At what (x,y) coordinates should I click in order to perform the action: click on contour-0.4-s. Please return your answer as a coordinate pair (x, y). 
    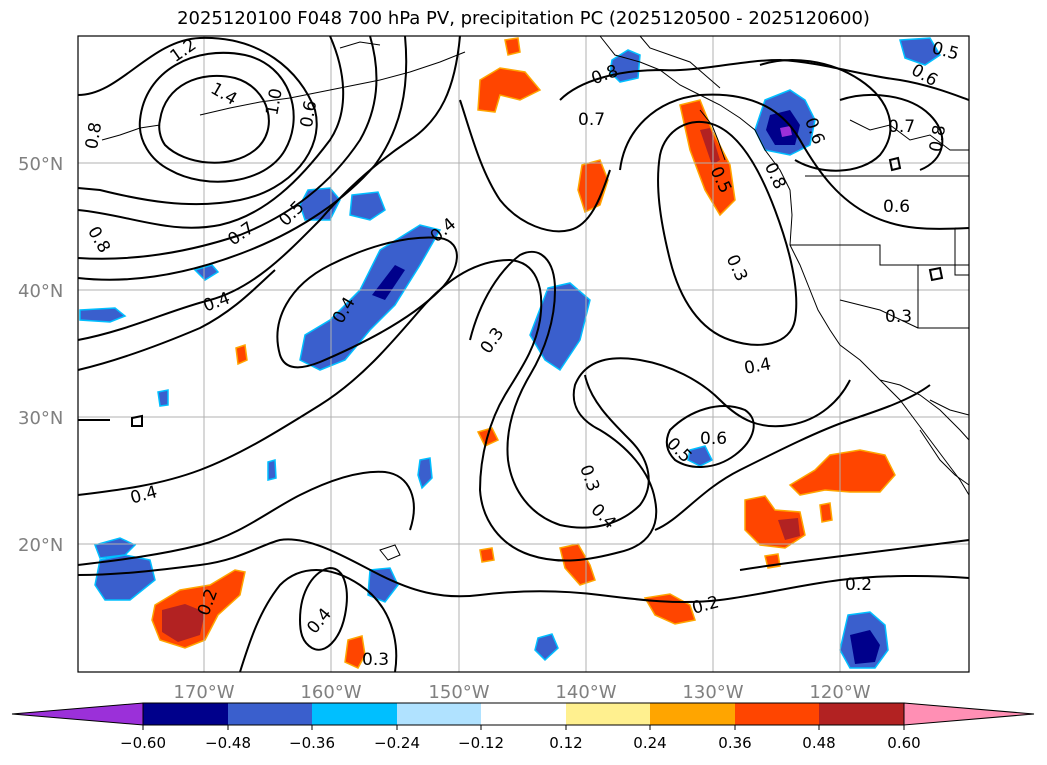
    Looking at the image, I should click on (323, 608).